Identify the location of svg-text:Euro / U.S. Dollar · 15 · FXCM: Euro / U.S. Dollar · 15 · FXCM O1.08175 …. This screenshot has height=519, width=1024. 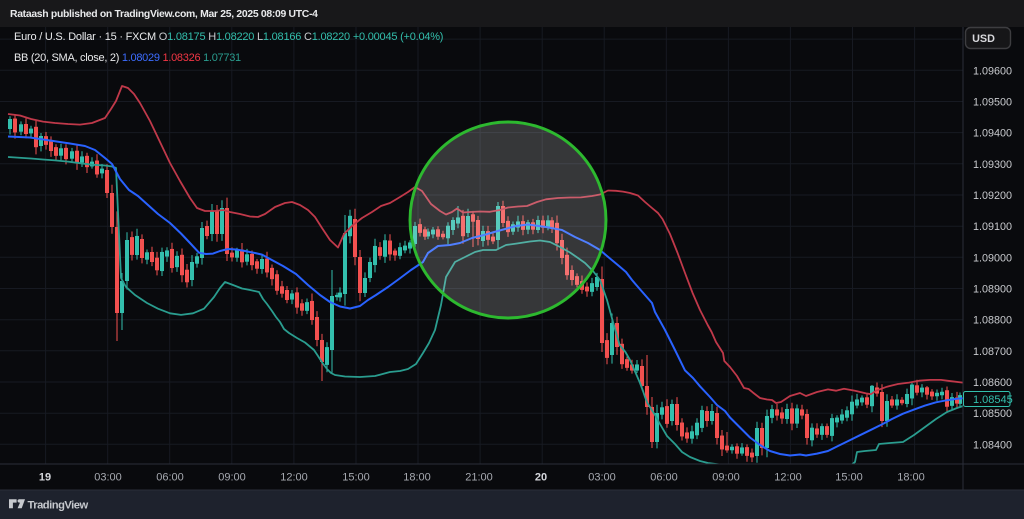
(228, 37).